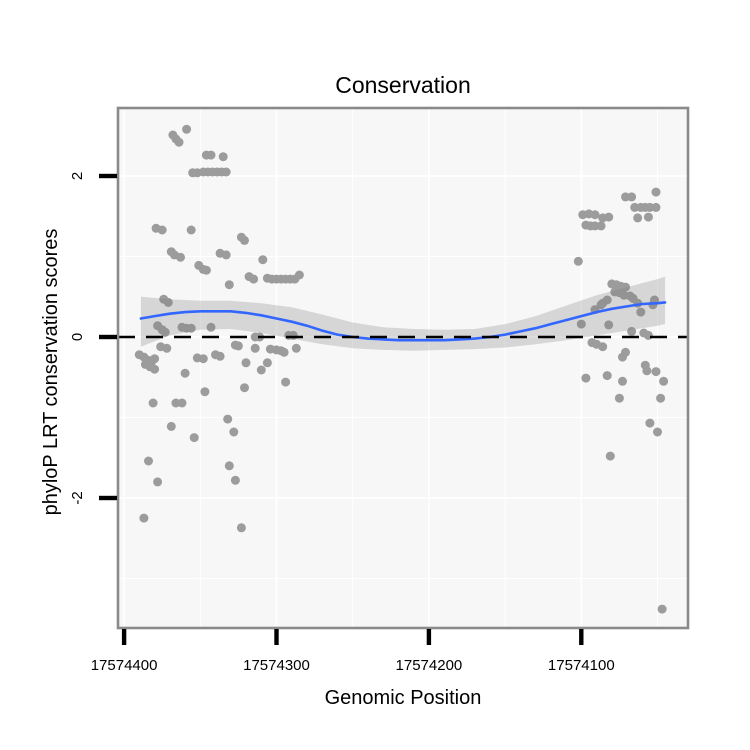  I want to click on y-tick-label: 2, so click(77, 176).